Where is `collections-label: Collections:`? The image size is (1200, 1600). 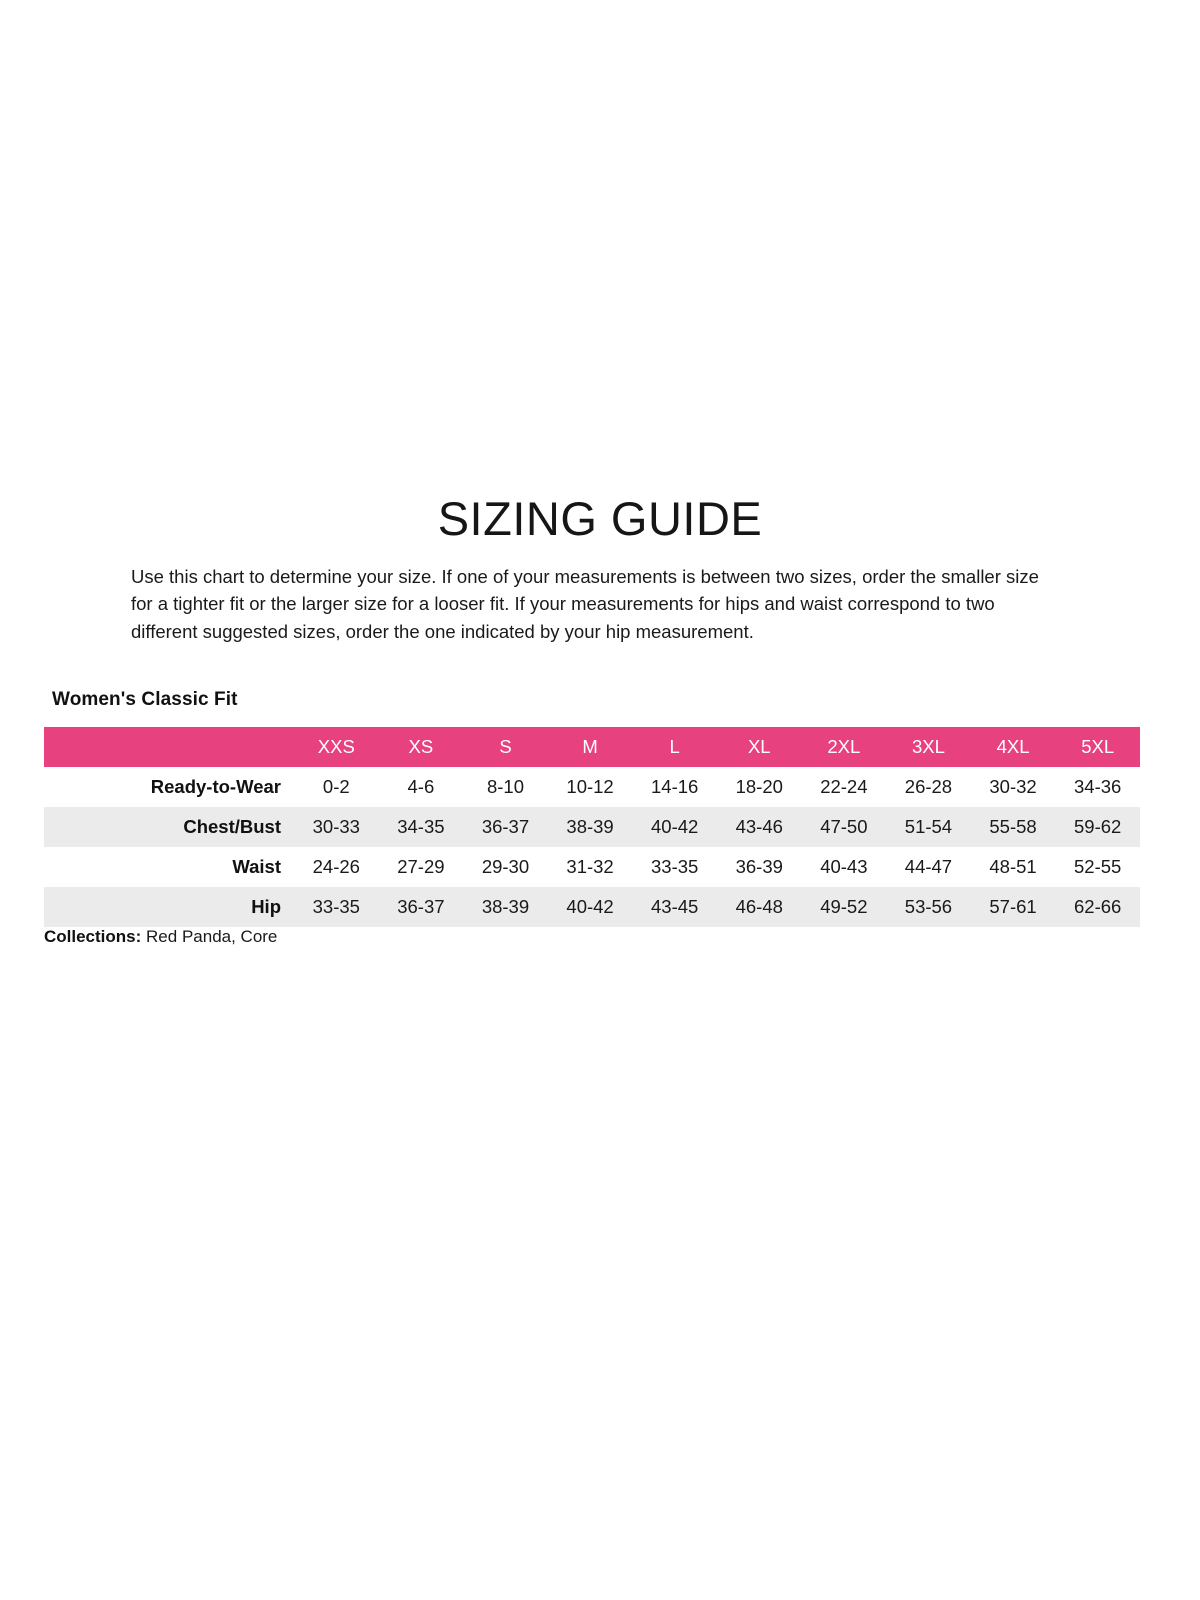 collections-label: Collections: is located at coordinates (93, 936).